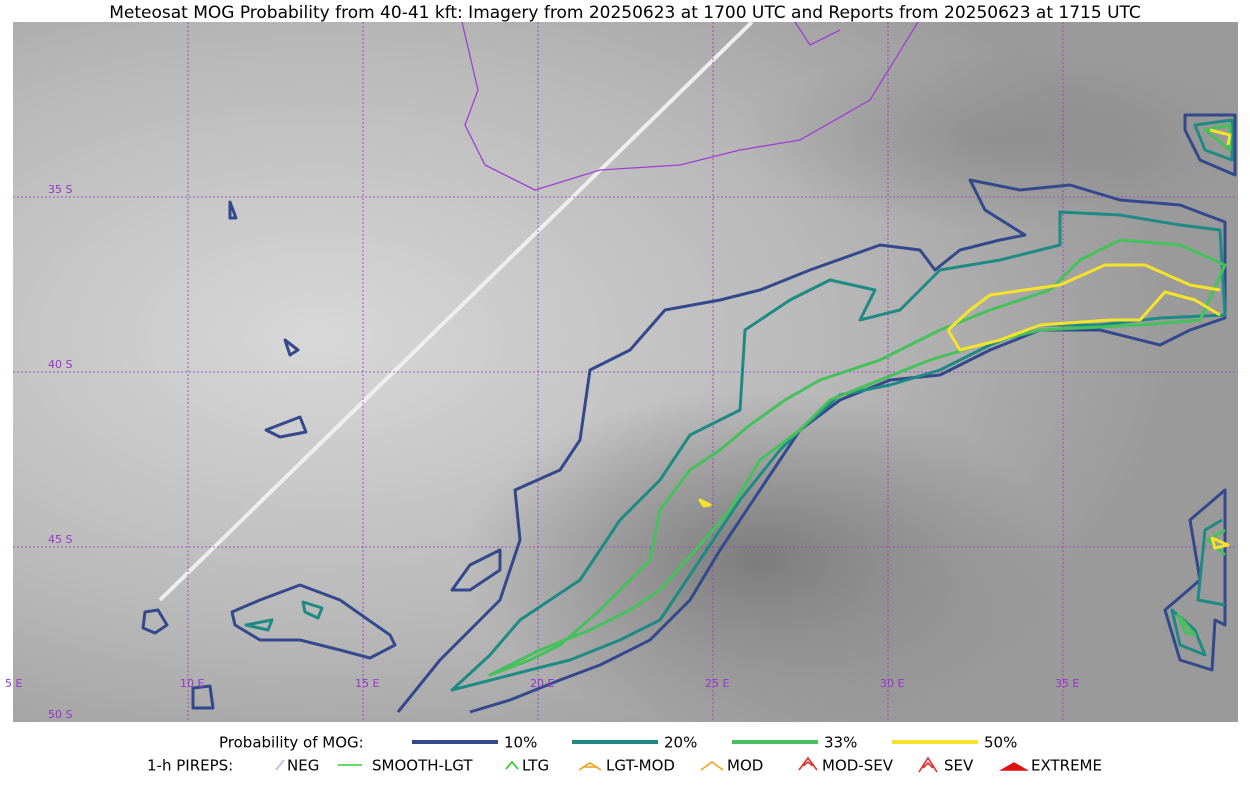  Describe the element at coordinates (190, 766) in the screenshot. I see `pireps-title: 1-h PIREPS:` at that location.